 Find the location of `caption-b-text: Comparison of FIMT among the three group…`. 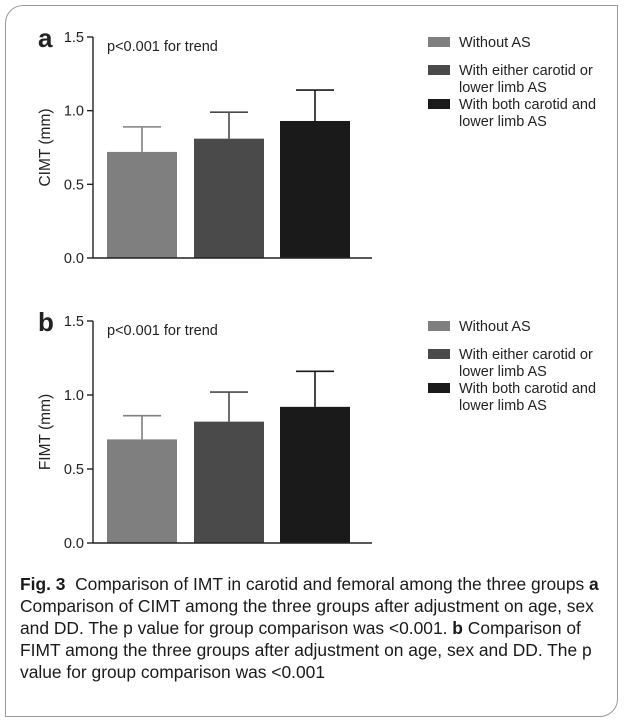

caption-b-text: Comparison of FIMT among the three group… is located at coordinates (306, 650).